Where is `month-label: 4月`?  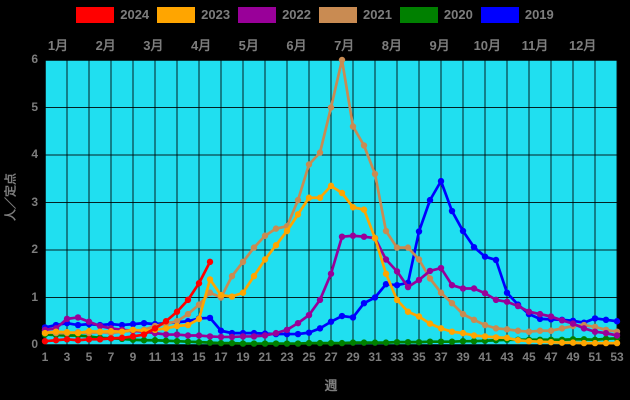
month-label: 4月 is located at coordinates (201, 45).